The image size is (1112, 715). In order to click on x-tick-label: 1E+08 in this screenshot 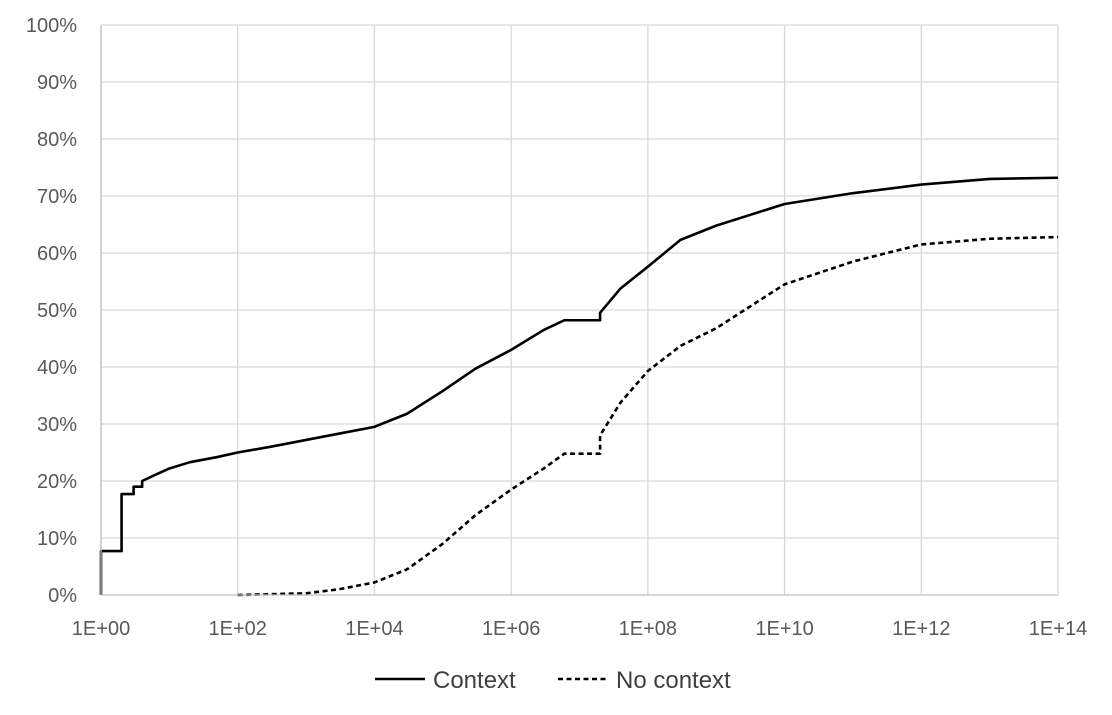, I will do `click(648, 629)`.